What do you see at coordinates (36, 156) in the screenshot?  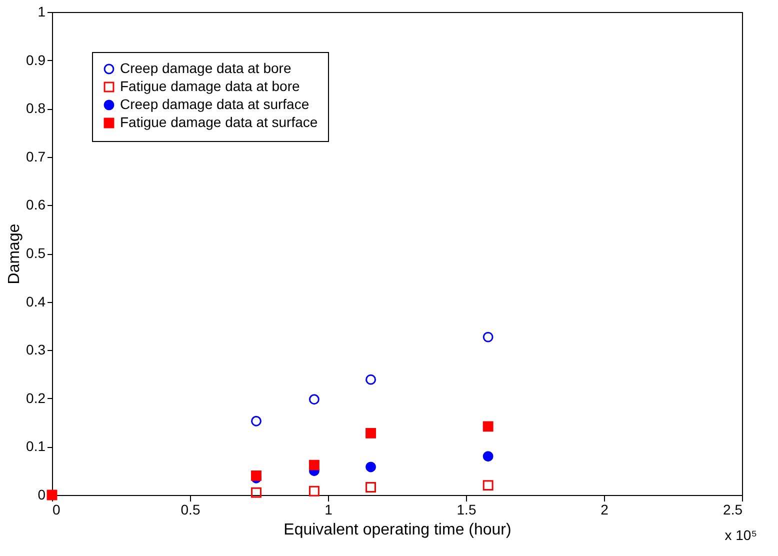 I see `y-tick-label: 0.7` at bounding box center [36, 156].